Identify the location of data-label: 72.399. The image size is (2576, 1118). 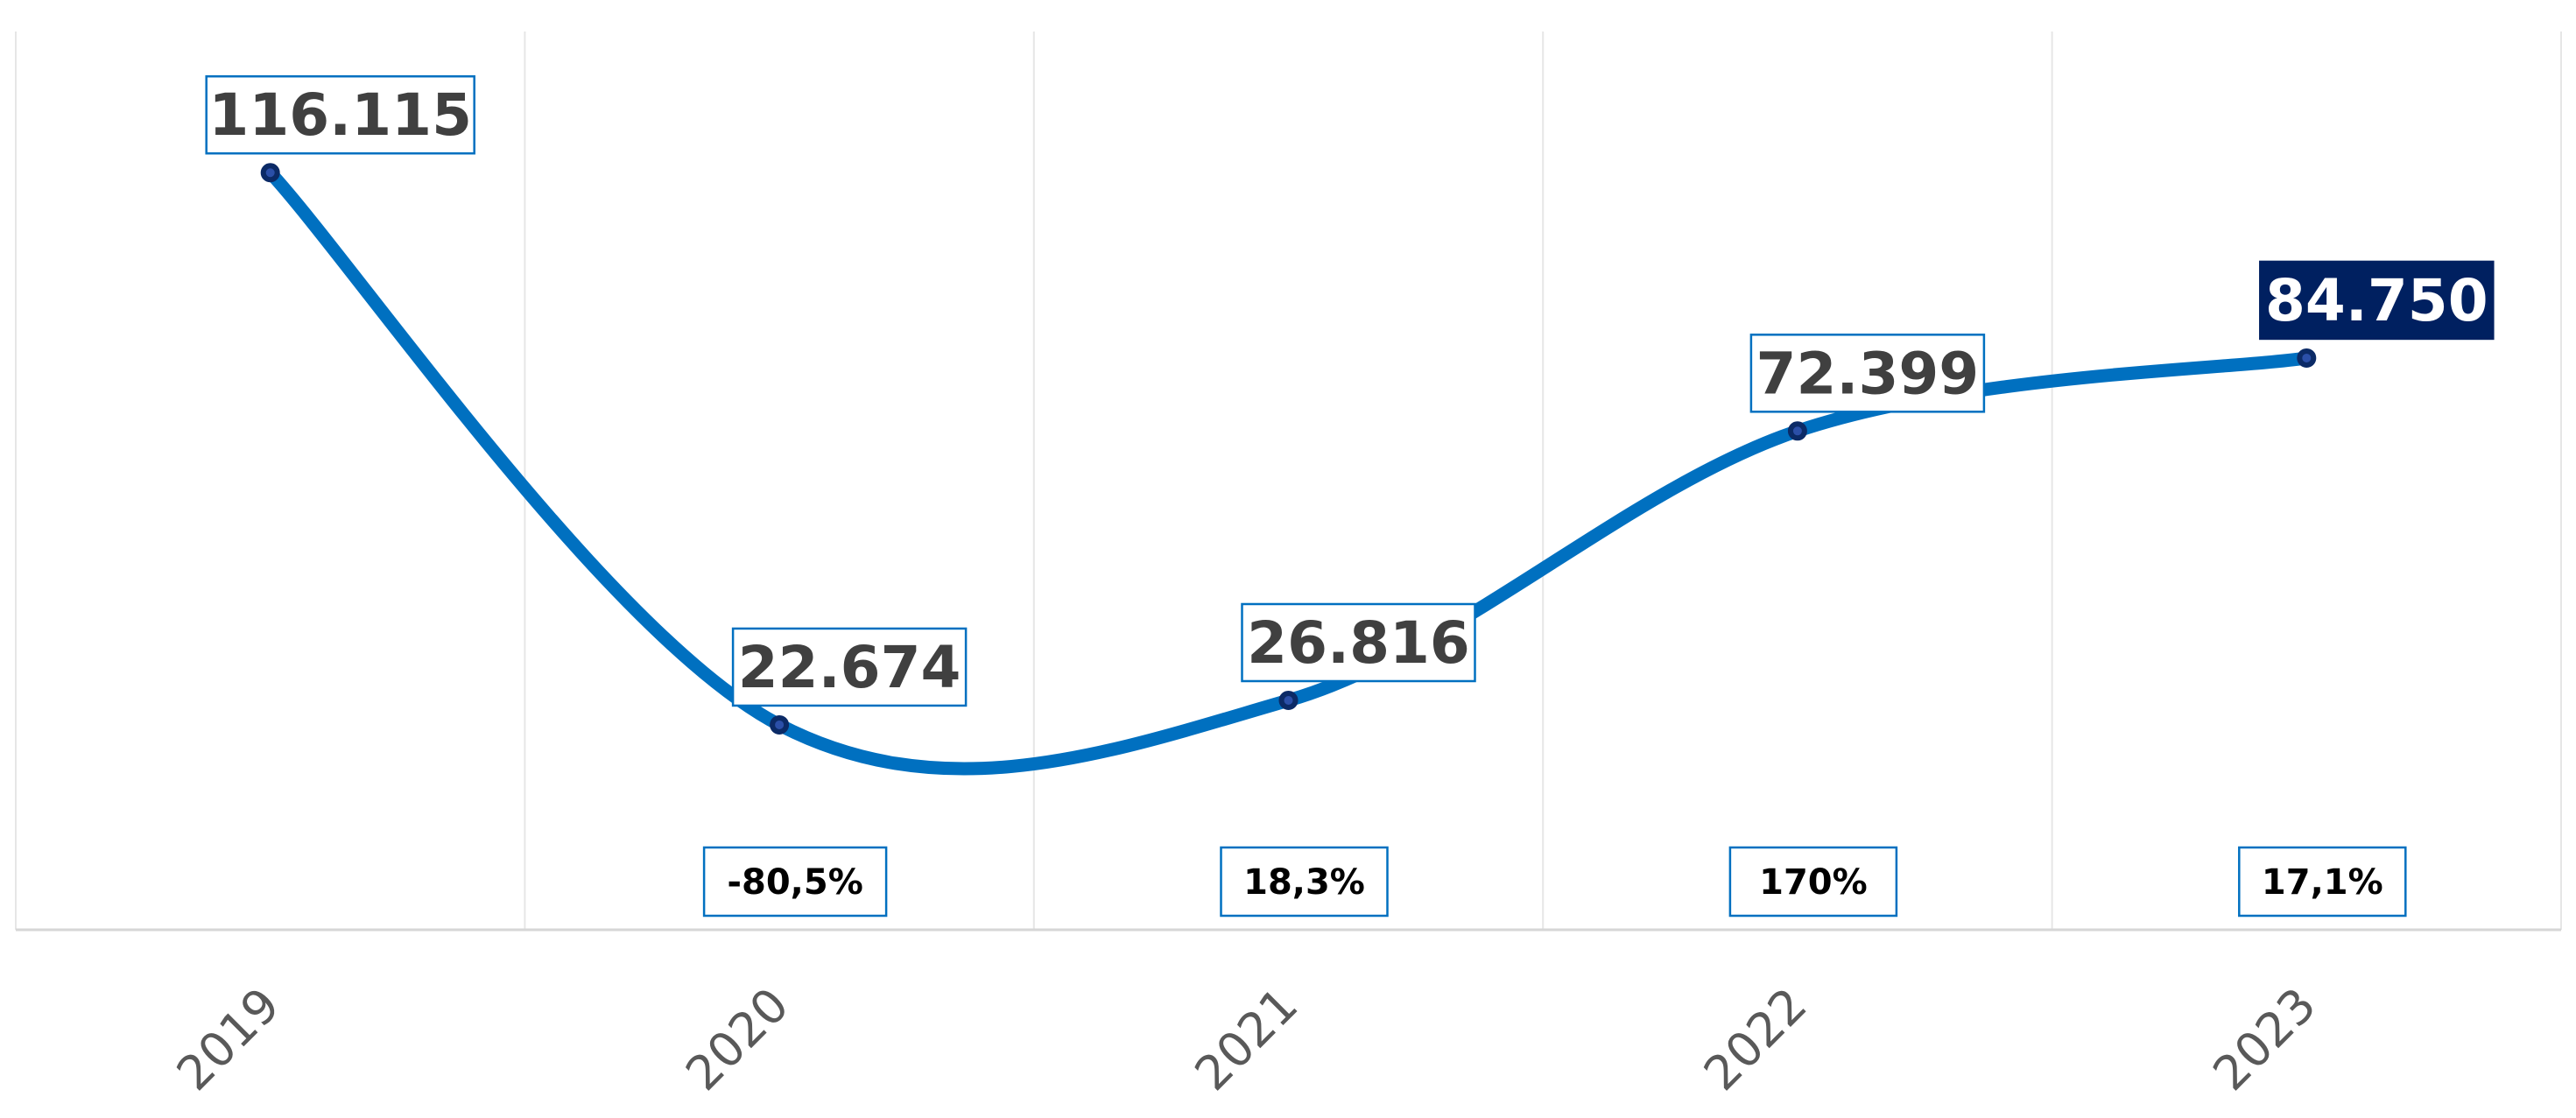
(1868, 374).